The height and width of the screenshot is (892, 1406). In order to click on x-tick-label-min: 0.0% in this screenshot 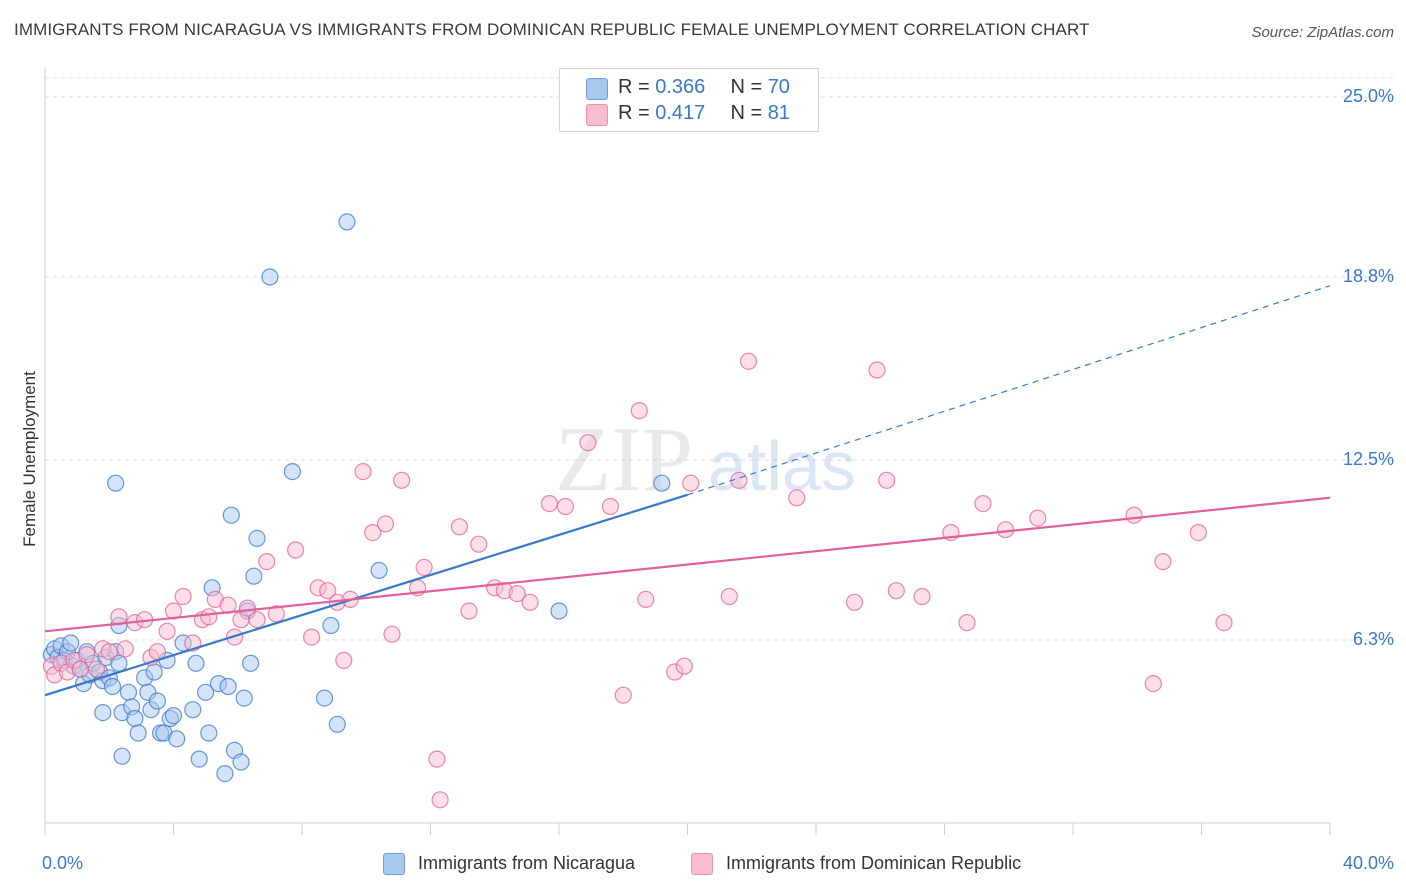, I will do `click(63, 863)`.